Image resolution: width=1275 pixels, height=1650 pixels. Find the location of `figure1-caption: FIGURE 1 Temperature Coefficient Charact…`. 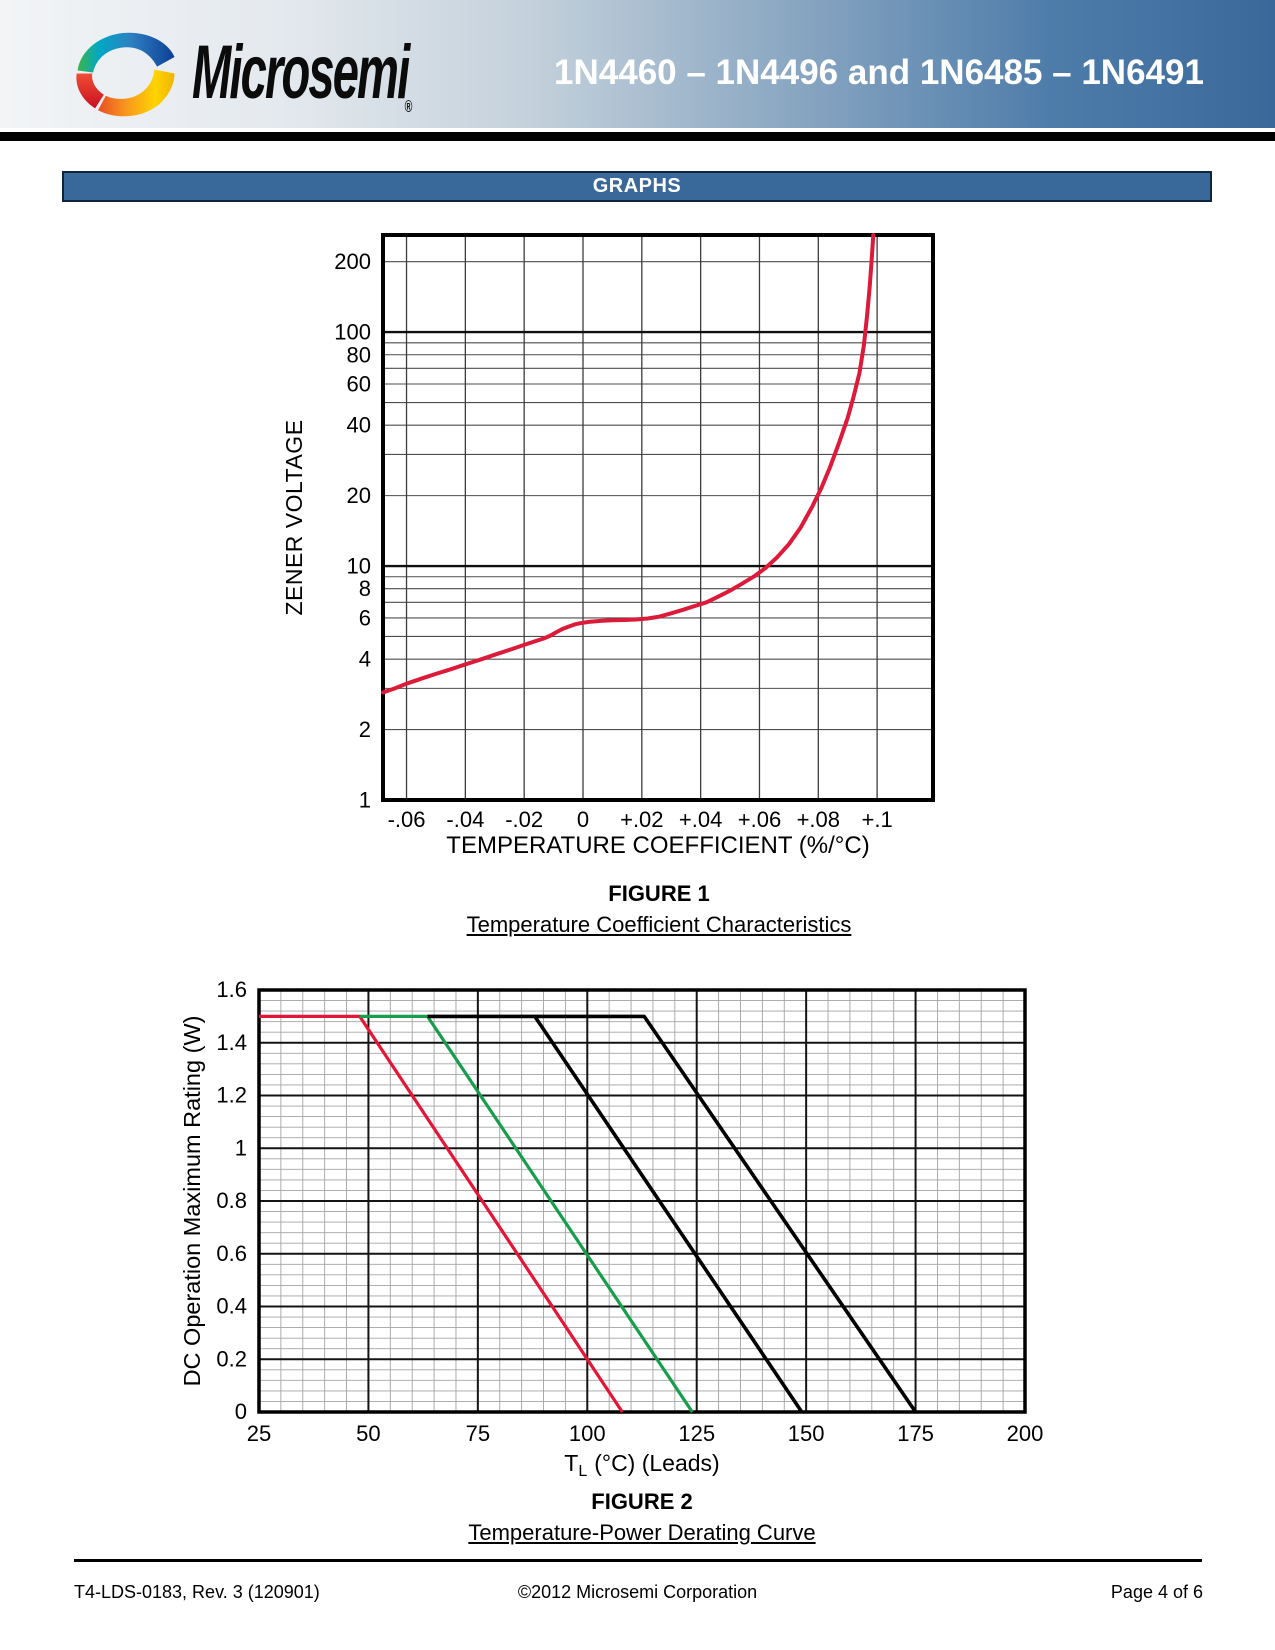

figure1-caption: FIGURE 1 Temperature Coefficient Charact… is located at coordinates (659, 909).